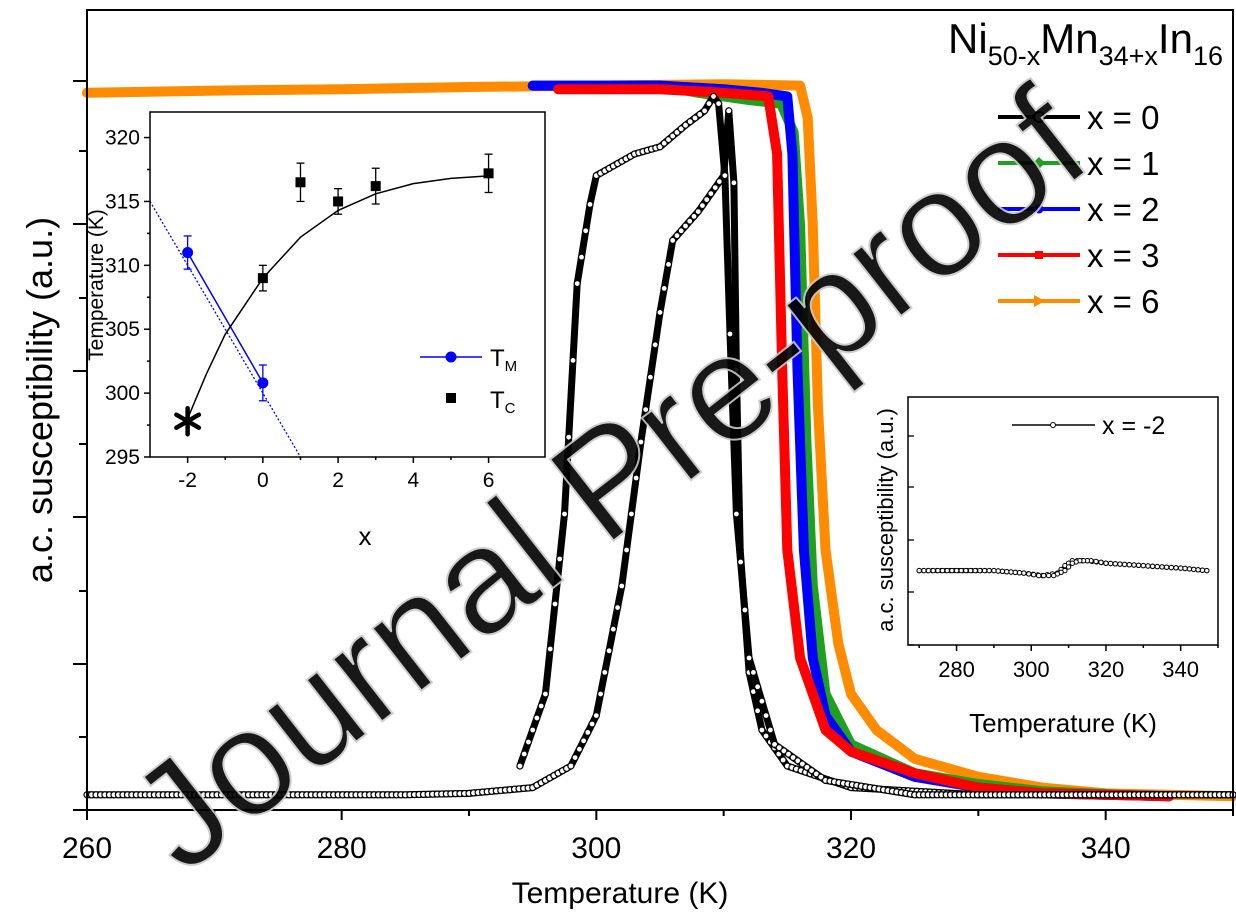 Image resolution: width=1236 pixels, height=919 pixels. Describe the element at coordinates (336, 474) in the screenshot. I see `inset-left-x-axis: -2 0 2 4 6` at that location.